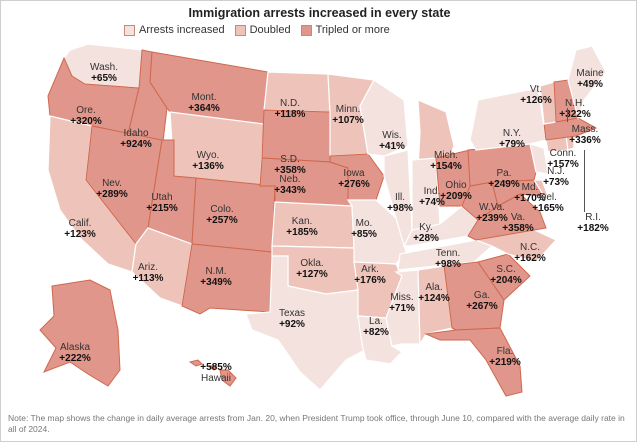  Describe the element at coordinates (529, 247) in the screenshot. I see `state-name-nc: N.C.` at that location.